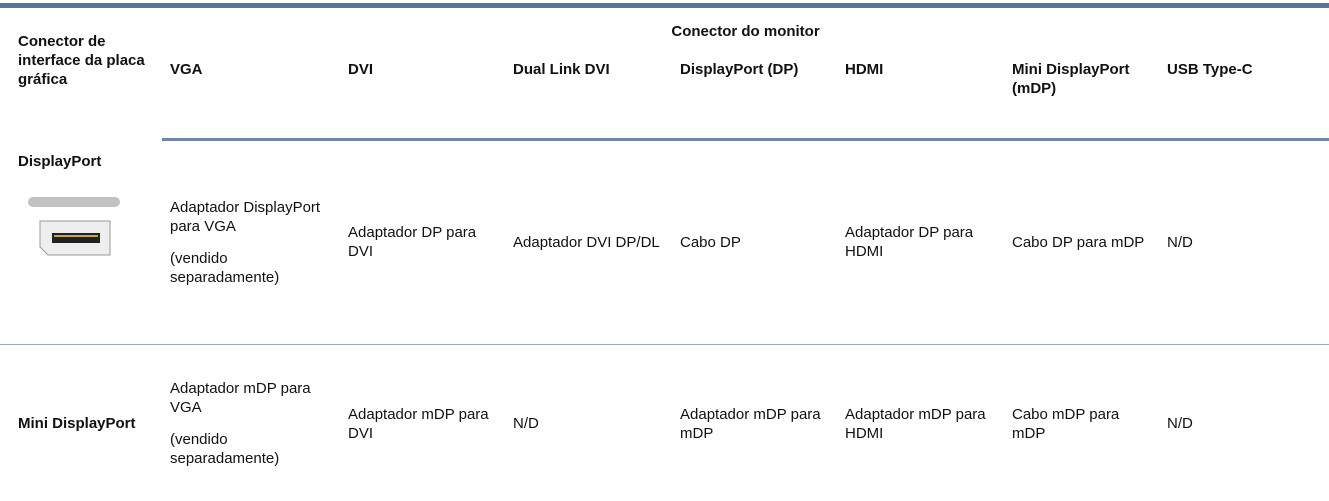 Image resolution: width=1329 pixels, height=501 pixels. I want to click on column-header: HDMI, so click(920, 96).